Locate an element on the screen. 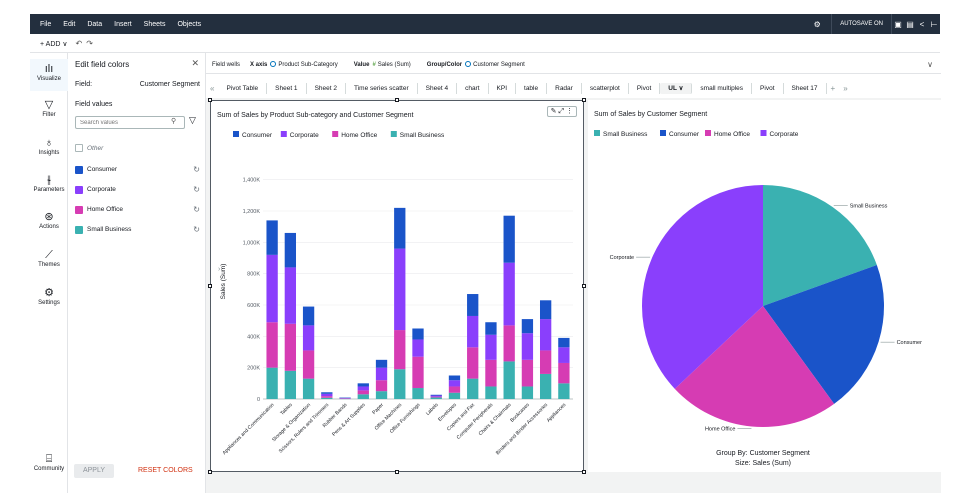 This screenshot has width=975, height=493. search-input is located at coordinates (130, 122).